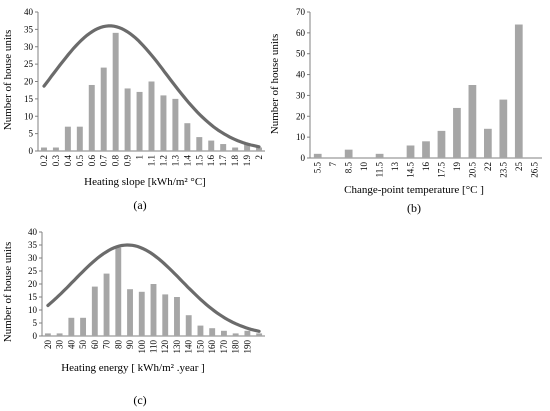  What do you see at coordinates (380, 170) in the screenshot?
I see `x-tick-label: 11.5` at bounding box center [380, 170].